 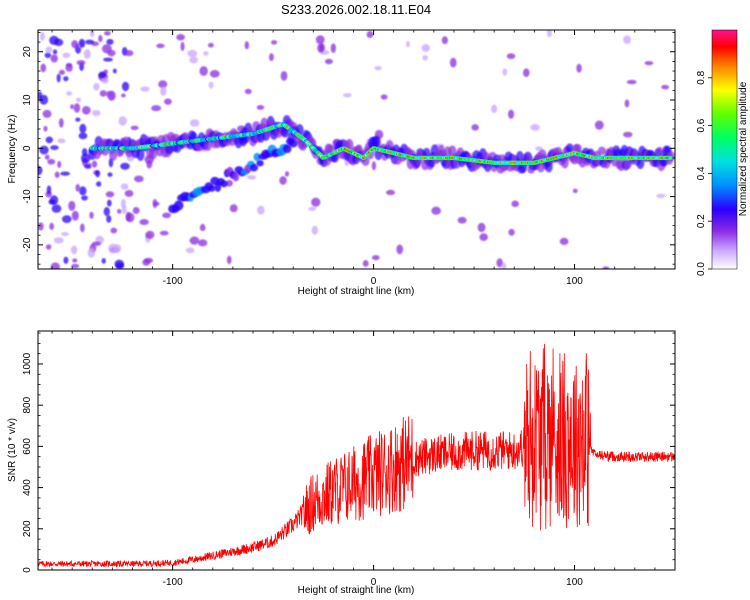 What do you see at coordinates (701, 125) in the screenshot?
I see `colorbar-tick-label: 0.6` at bounding box center [701, 125].